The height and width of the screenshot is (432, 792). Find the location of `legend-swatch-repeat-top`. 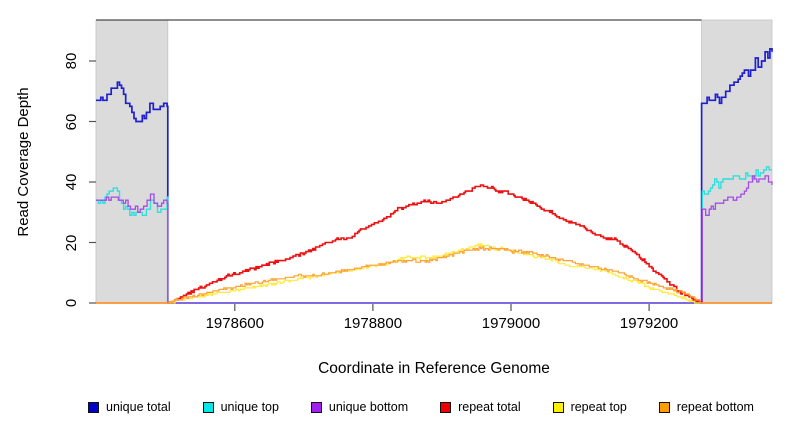

legend-swatch-repeat-top is located at coordinates (558, 407).